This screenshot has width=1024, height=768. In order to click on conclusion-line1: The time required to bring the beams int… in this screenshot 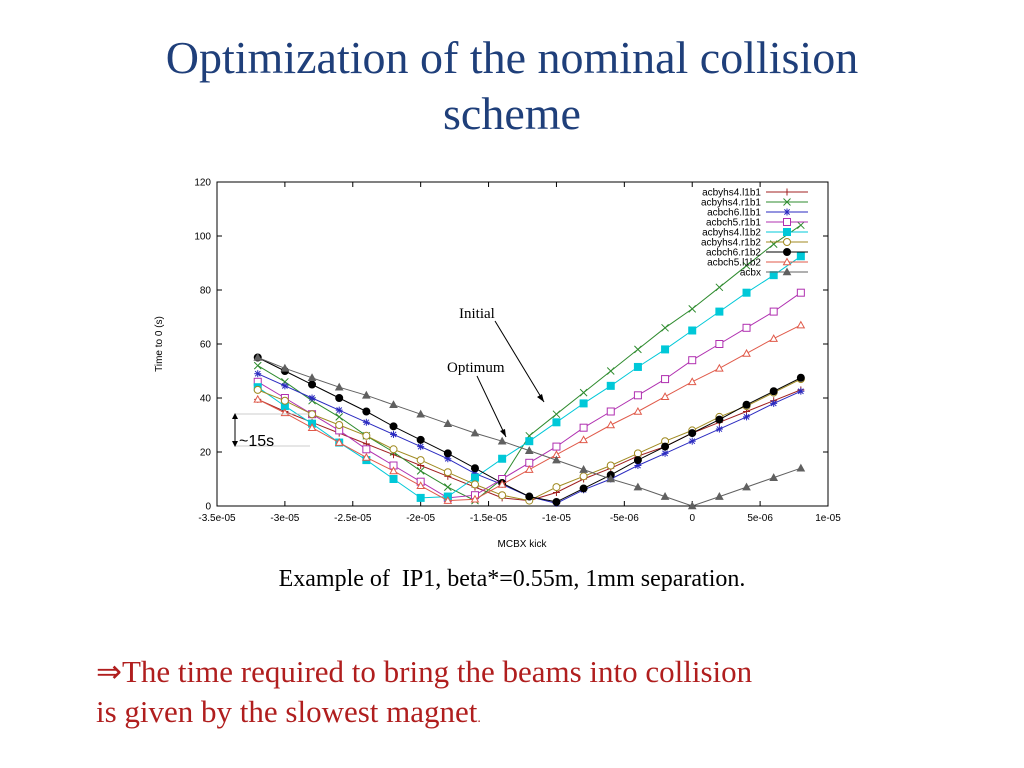, I will do `click(437, 671)`.